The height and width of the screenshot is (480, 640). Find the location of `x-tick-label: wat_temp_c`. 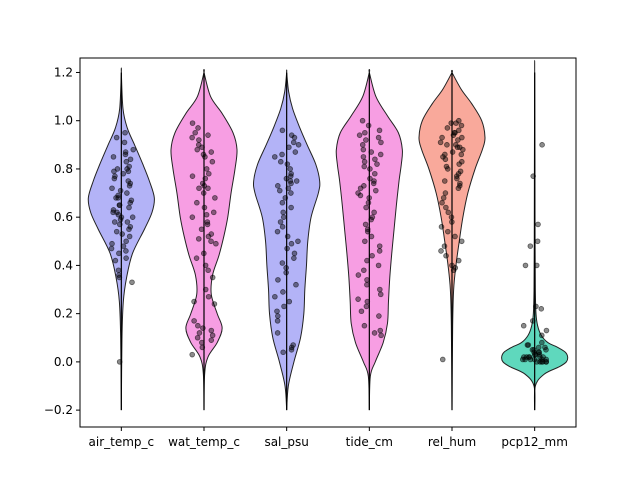

x-tick-label: wat_temp_c is located at coordinates (204, 442).